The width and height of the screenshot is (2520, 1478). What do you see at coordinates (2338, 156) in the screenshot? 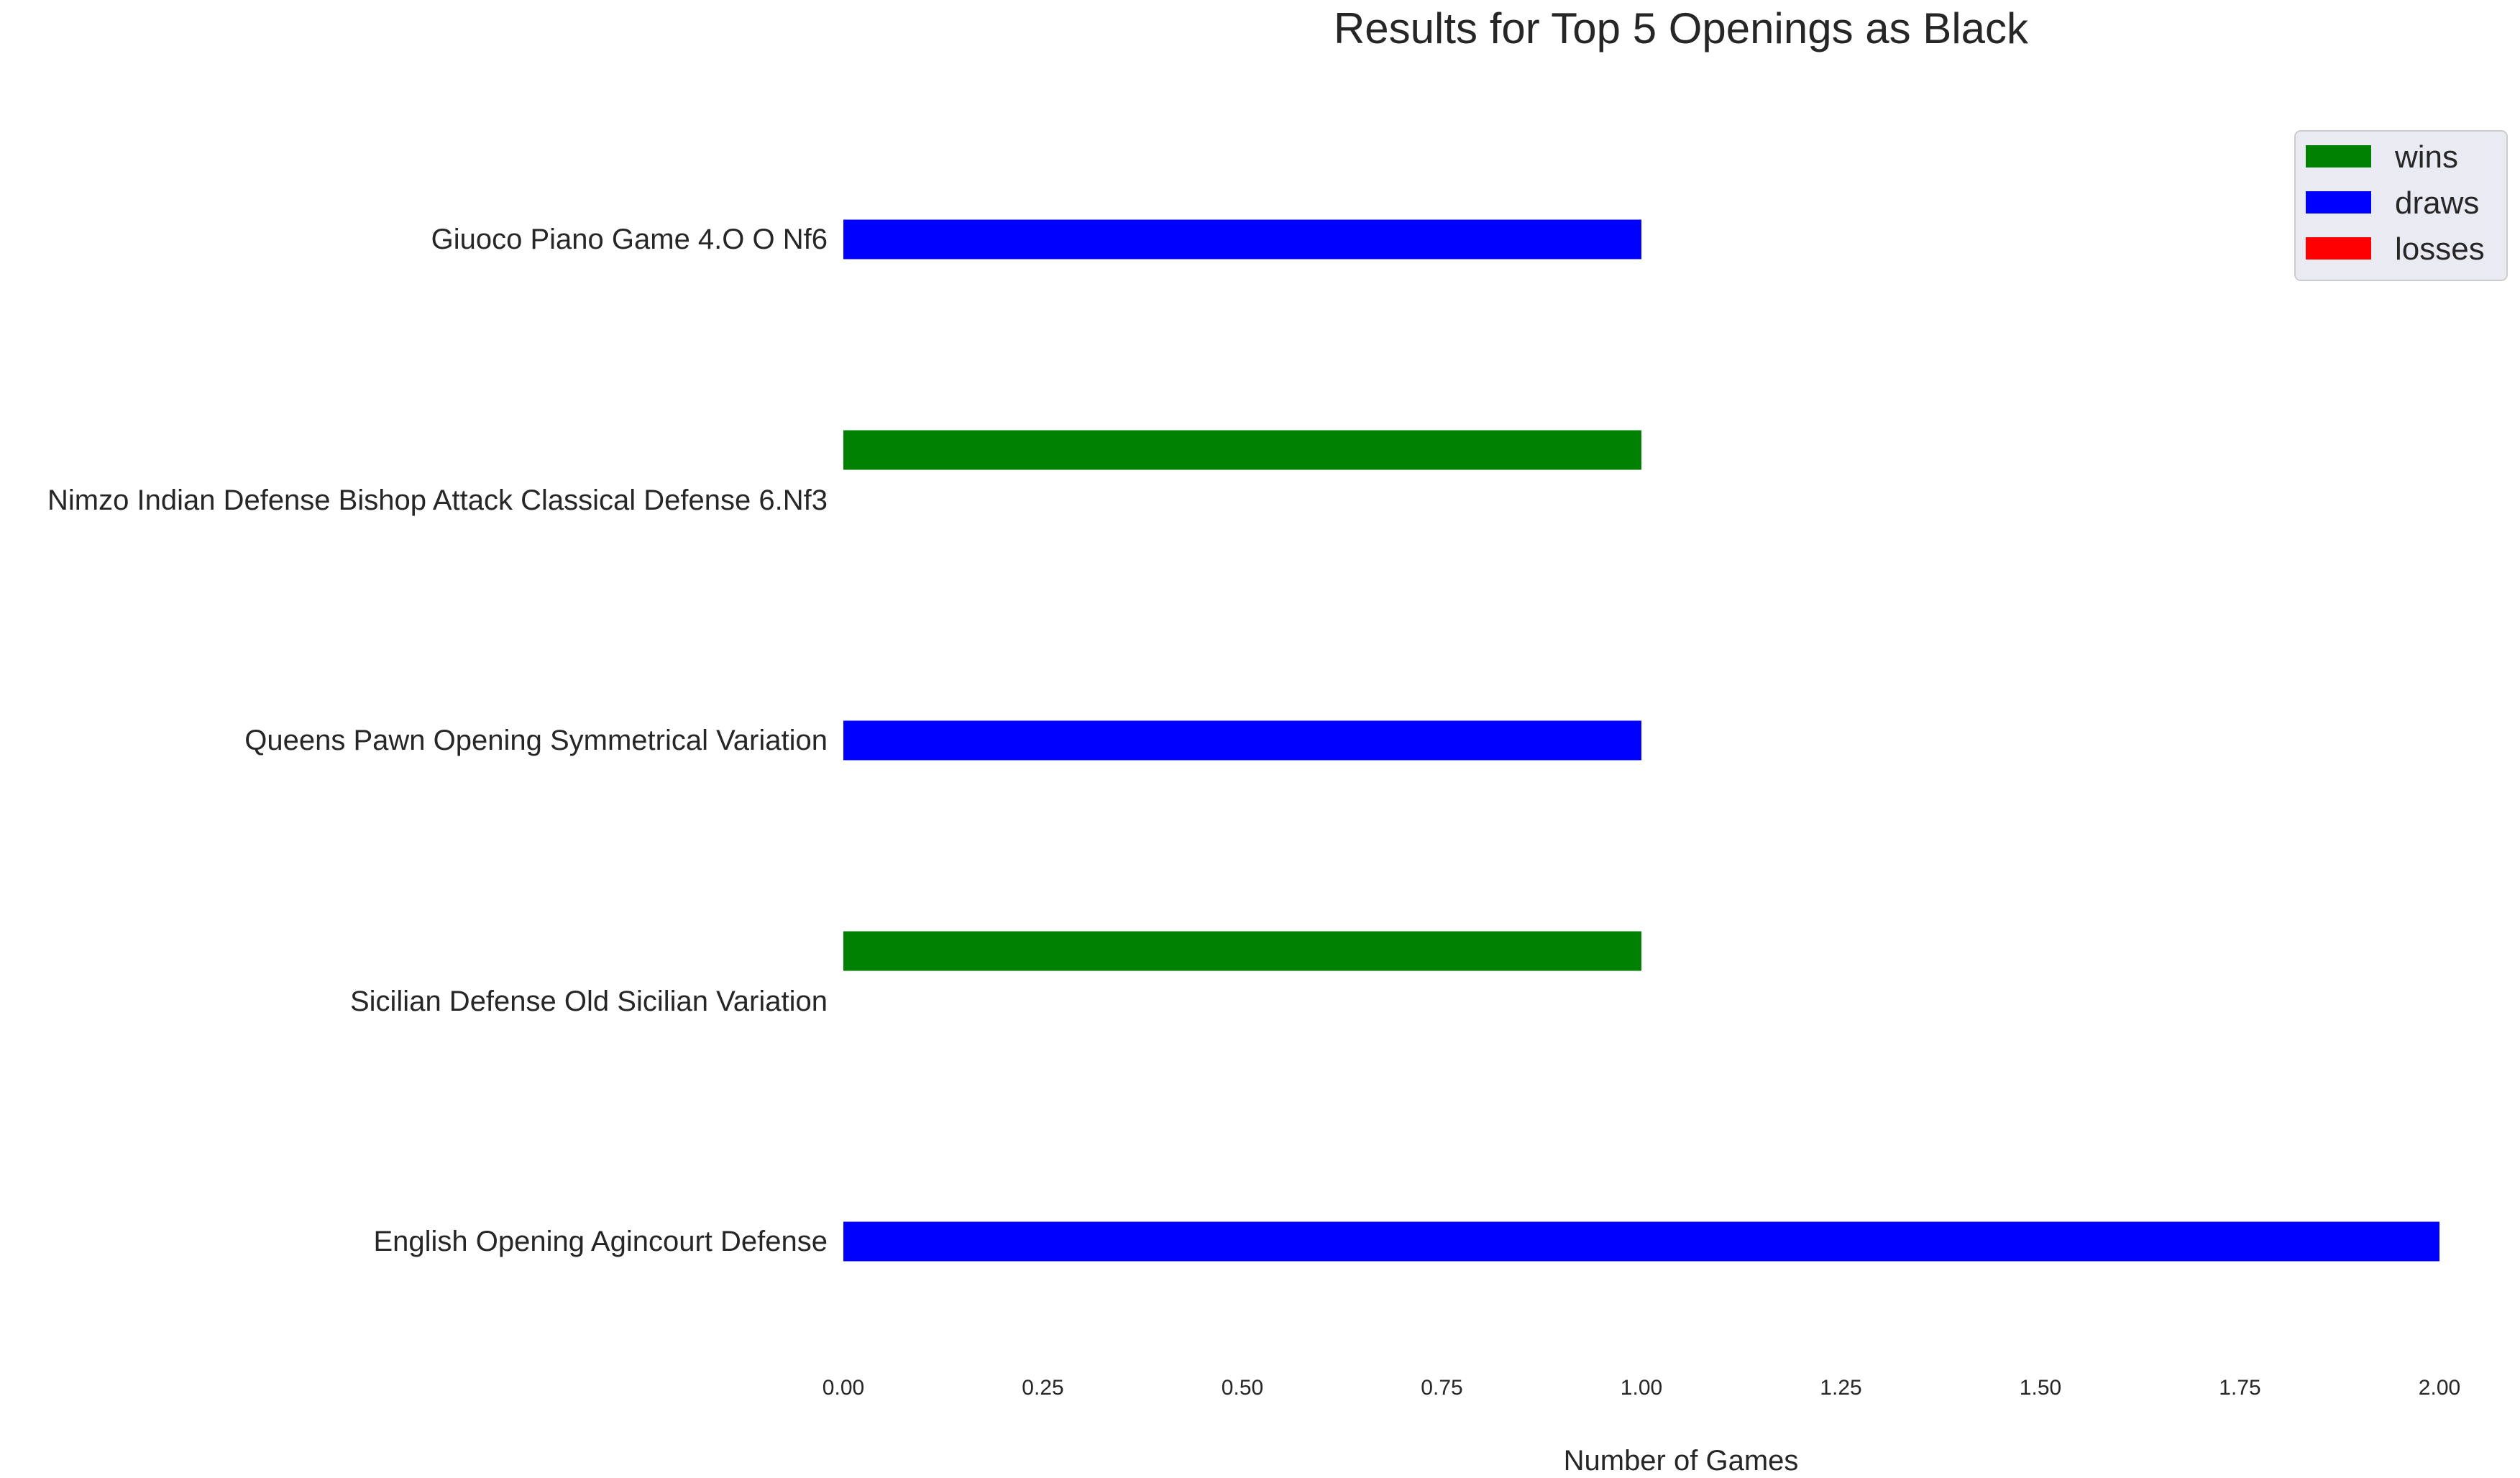
I see `legend-swatch-wins` at bounding box center [2338, 156].